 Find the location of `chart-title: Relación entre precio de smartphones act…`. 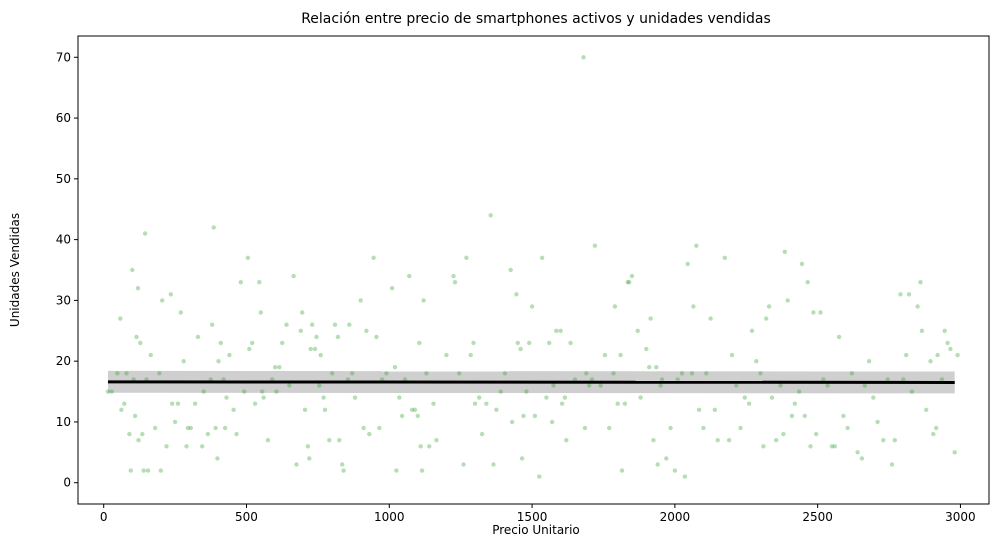

chart-title: Relación entre precio de smartphones act… is located at coordinates (536, 19).